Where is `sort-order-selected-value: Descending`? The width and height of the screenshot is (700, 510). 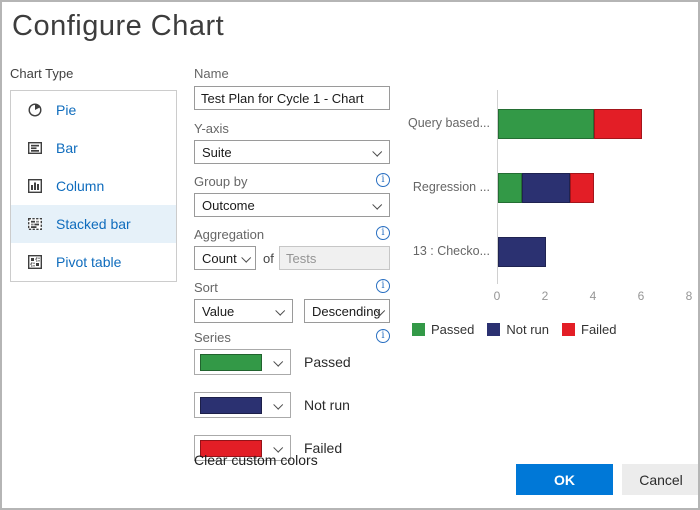
sort-order-selected-value: Descending is located at coordinates (346, 311).